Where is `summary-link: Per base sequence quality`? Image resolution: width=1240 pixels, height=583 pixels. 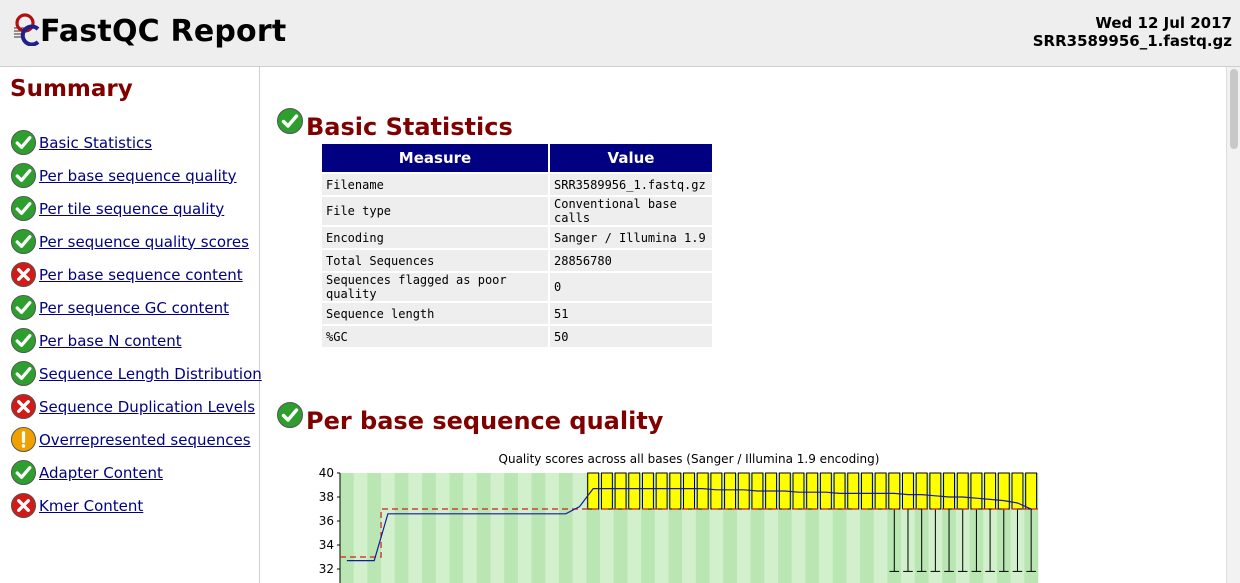 summary-link: Per base sequence quality is located at coordinates (138, 175).